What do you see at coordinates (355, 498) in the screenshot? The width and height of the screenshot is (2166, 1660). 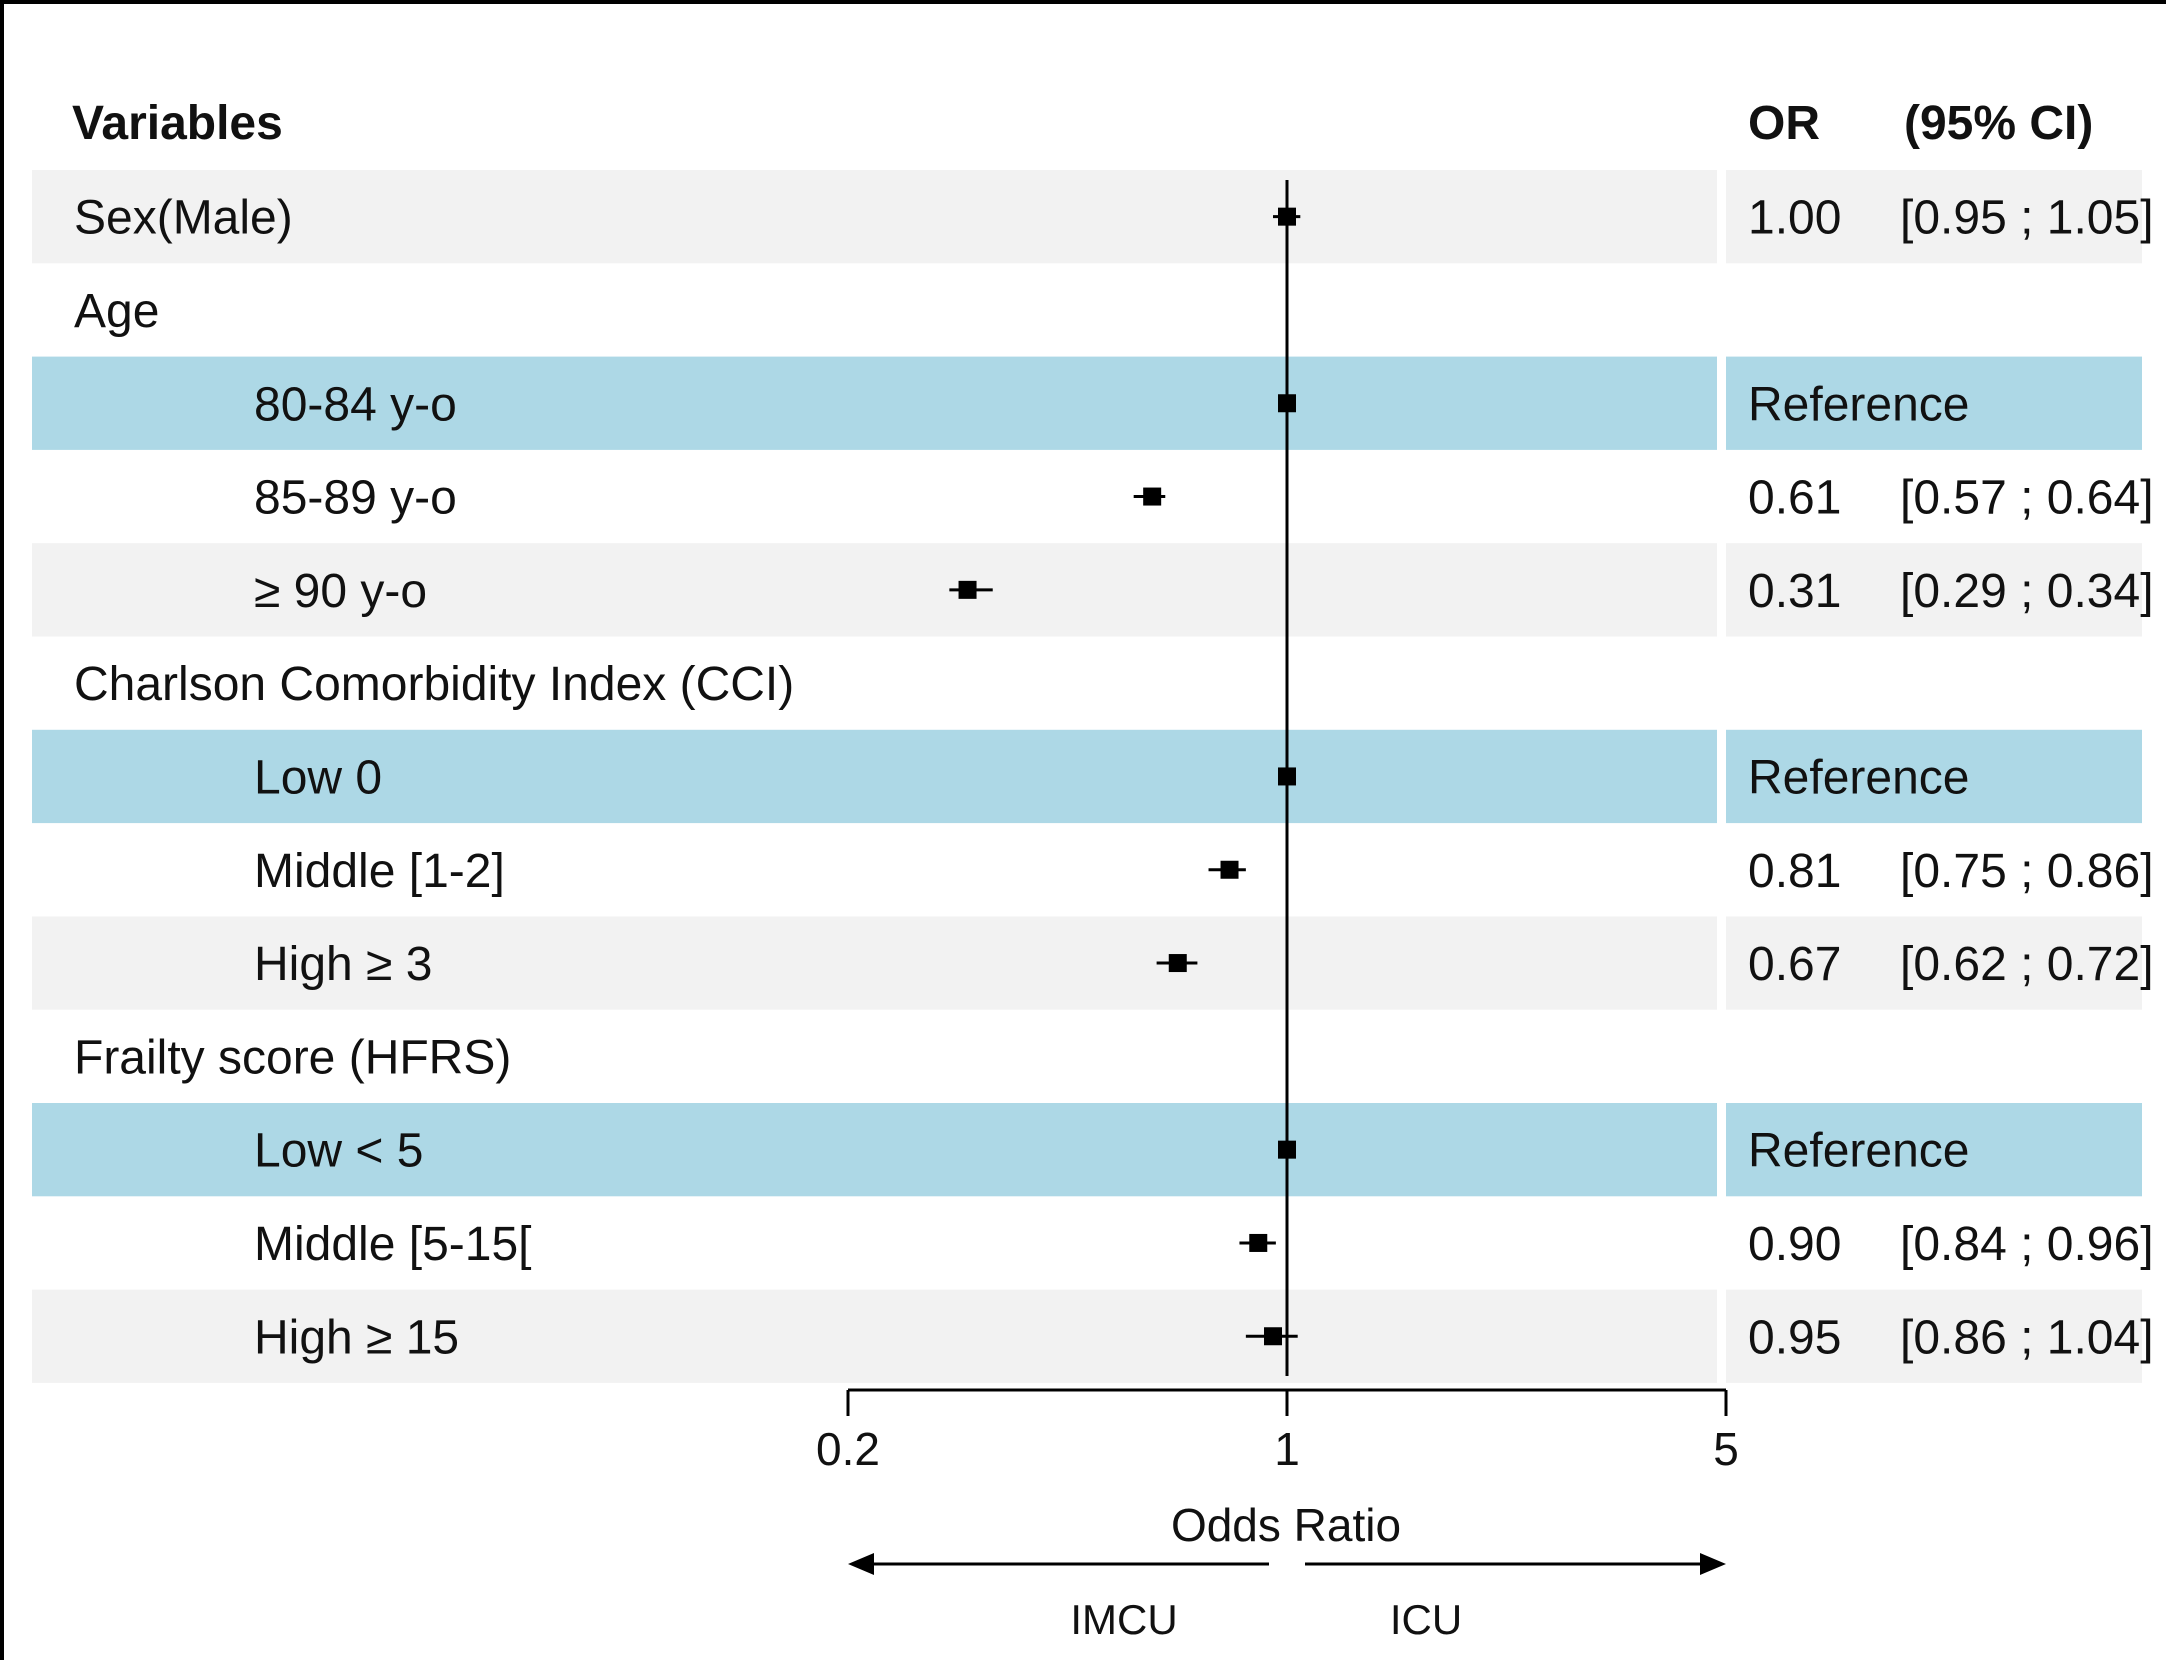 I see `row-label: 85-89 y-o` at bounding box center [355, 498].